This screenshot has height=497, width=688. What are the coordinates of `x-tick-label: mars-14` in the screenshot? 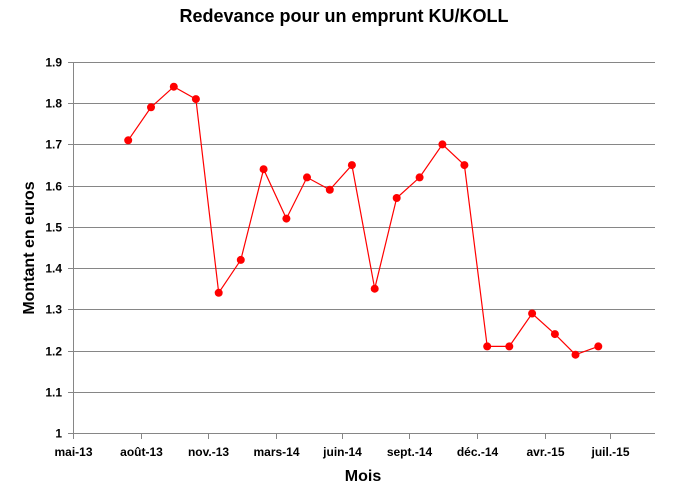 It's located at (276, 452).